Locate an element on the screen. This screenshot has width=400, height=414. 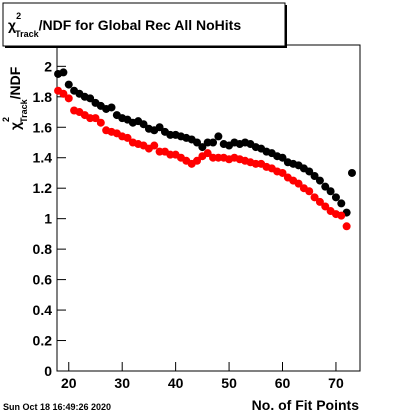
title-sub: Track is located at coordinates (27, 34).